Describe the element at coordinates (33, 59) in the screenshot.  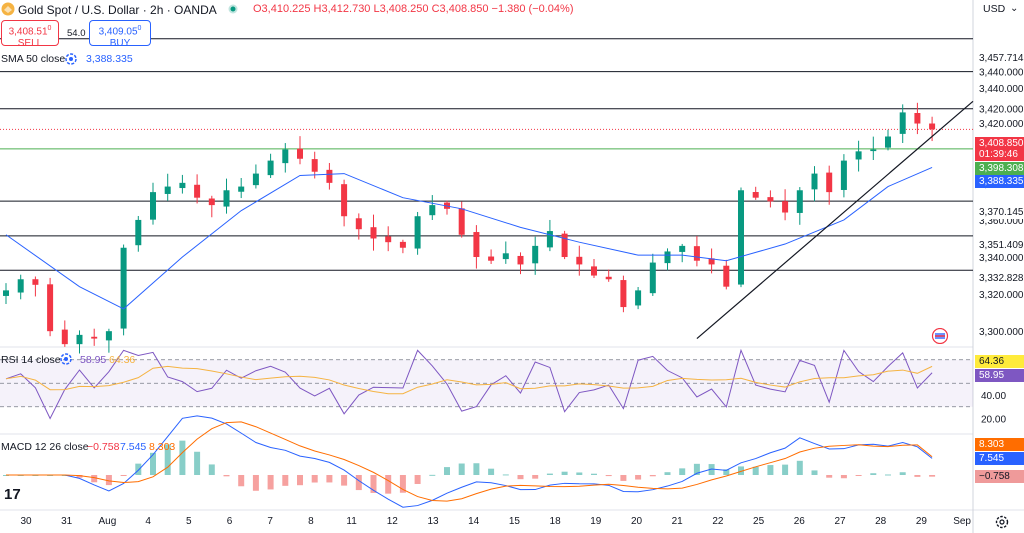
I see `sma-legend-label: SMA 50 close` at that location.